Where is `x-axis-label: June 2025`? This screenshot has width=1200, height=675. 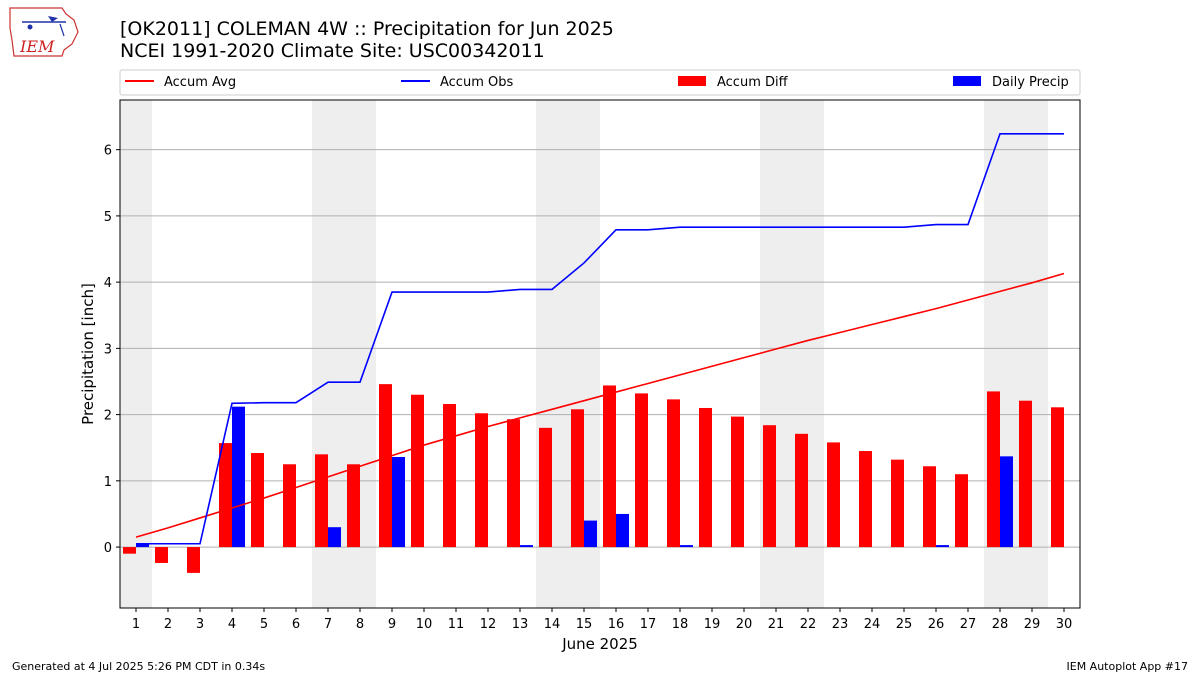
x-axis-label: June 2025 is located at coordinates (599, 644).